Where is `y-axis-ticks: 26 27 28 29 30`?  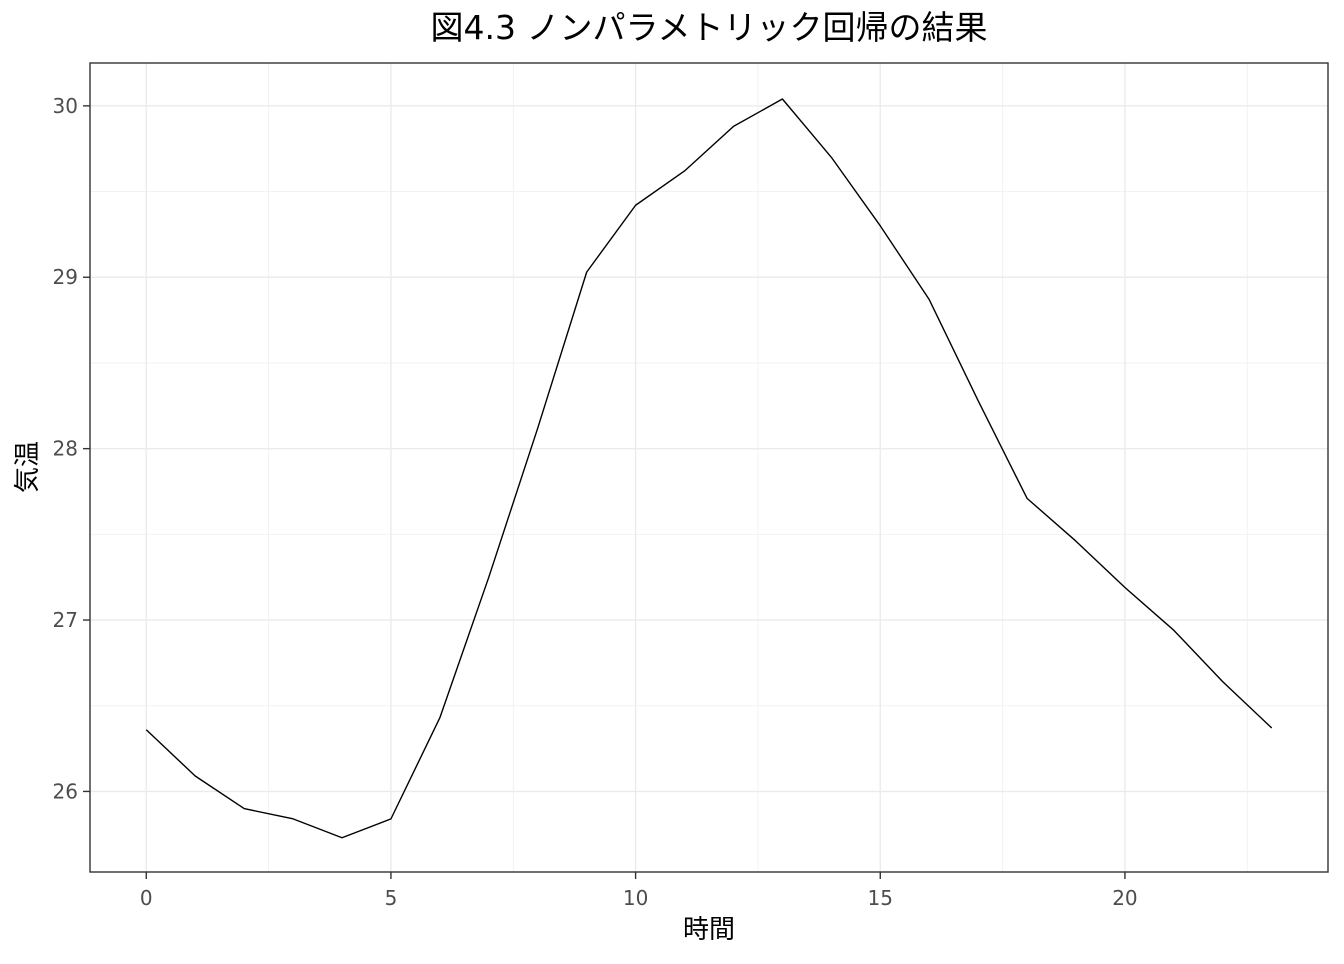 y-axis-ticks: 26 27 28 29 30 is located at coordinates (71, 448).